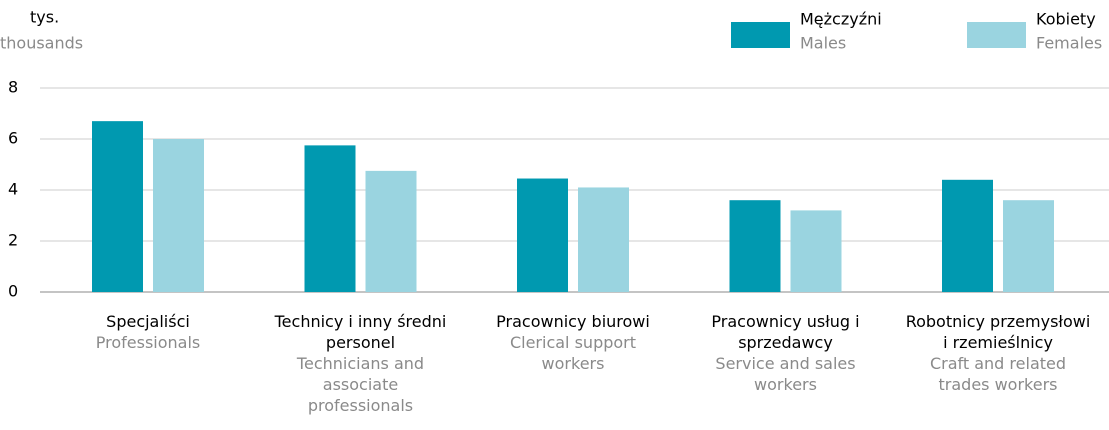 This screenshot has width=1109, height=430. What do you see at coordinates (13, 240) in the screenshot?
I see `y-tick-label: 2` at bounding box center [13, 240].